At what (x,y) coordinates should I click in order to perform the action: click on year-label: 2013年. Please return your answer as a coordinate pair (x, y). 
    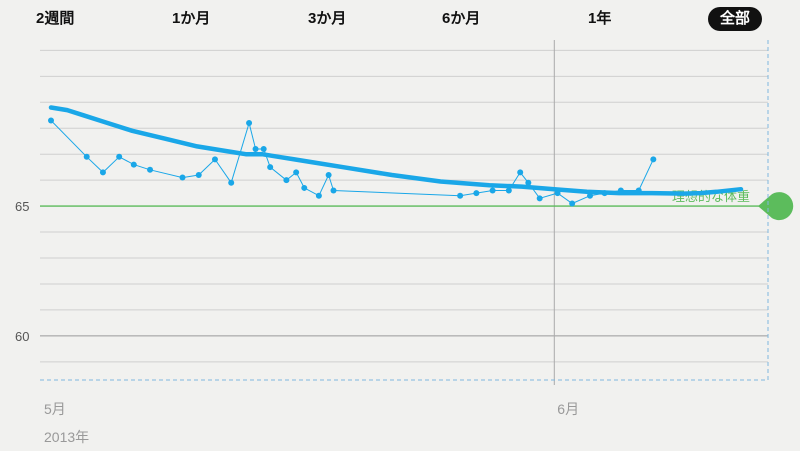
    Looking at the image, I should click on (66, 437).